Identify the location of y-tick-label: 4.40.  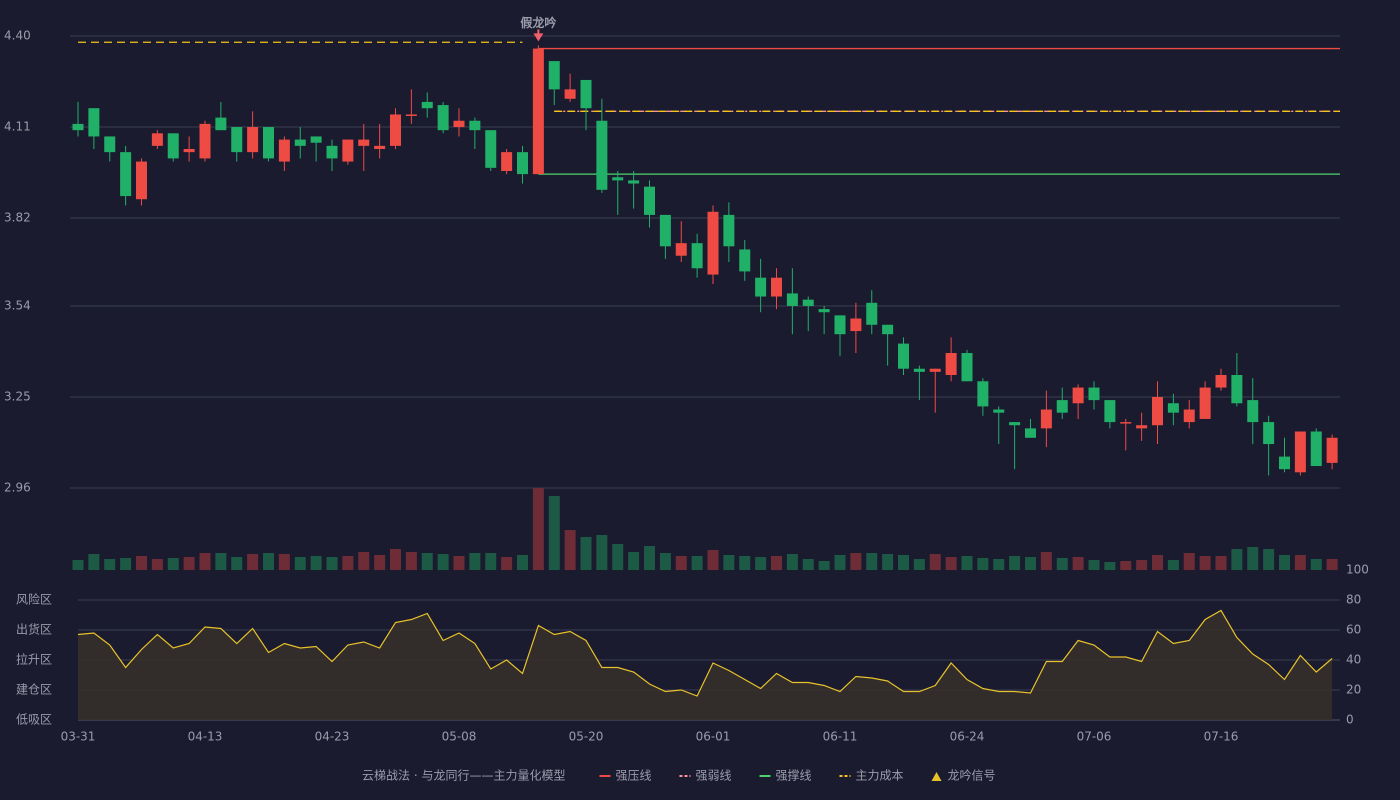
(17, 36).